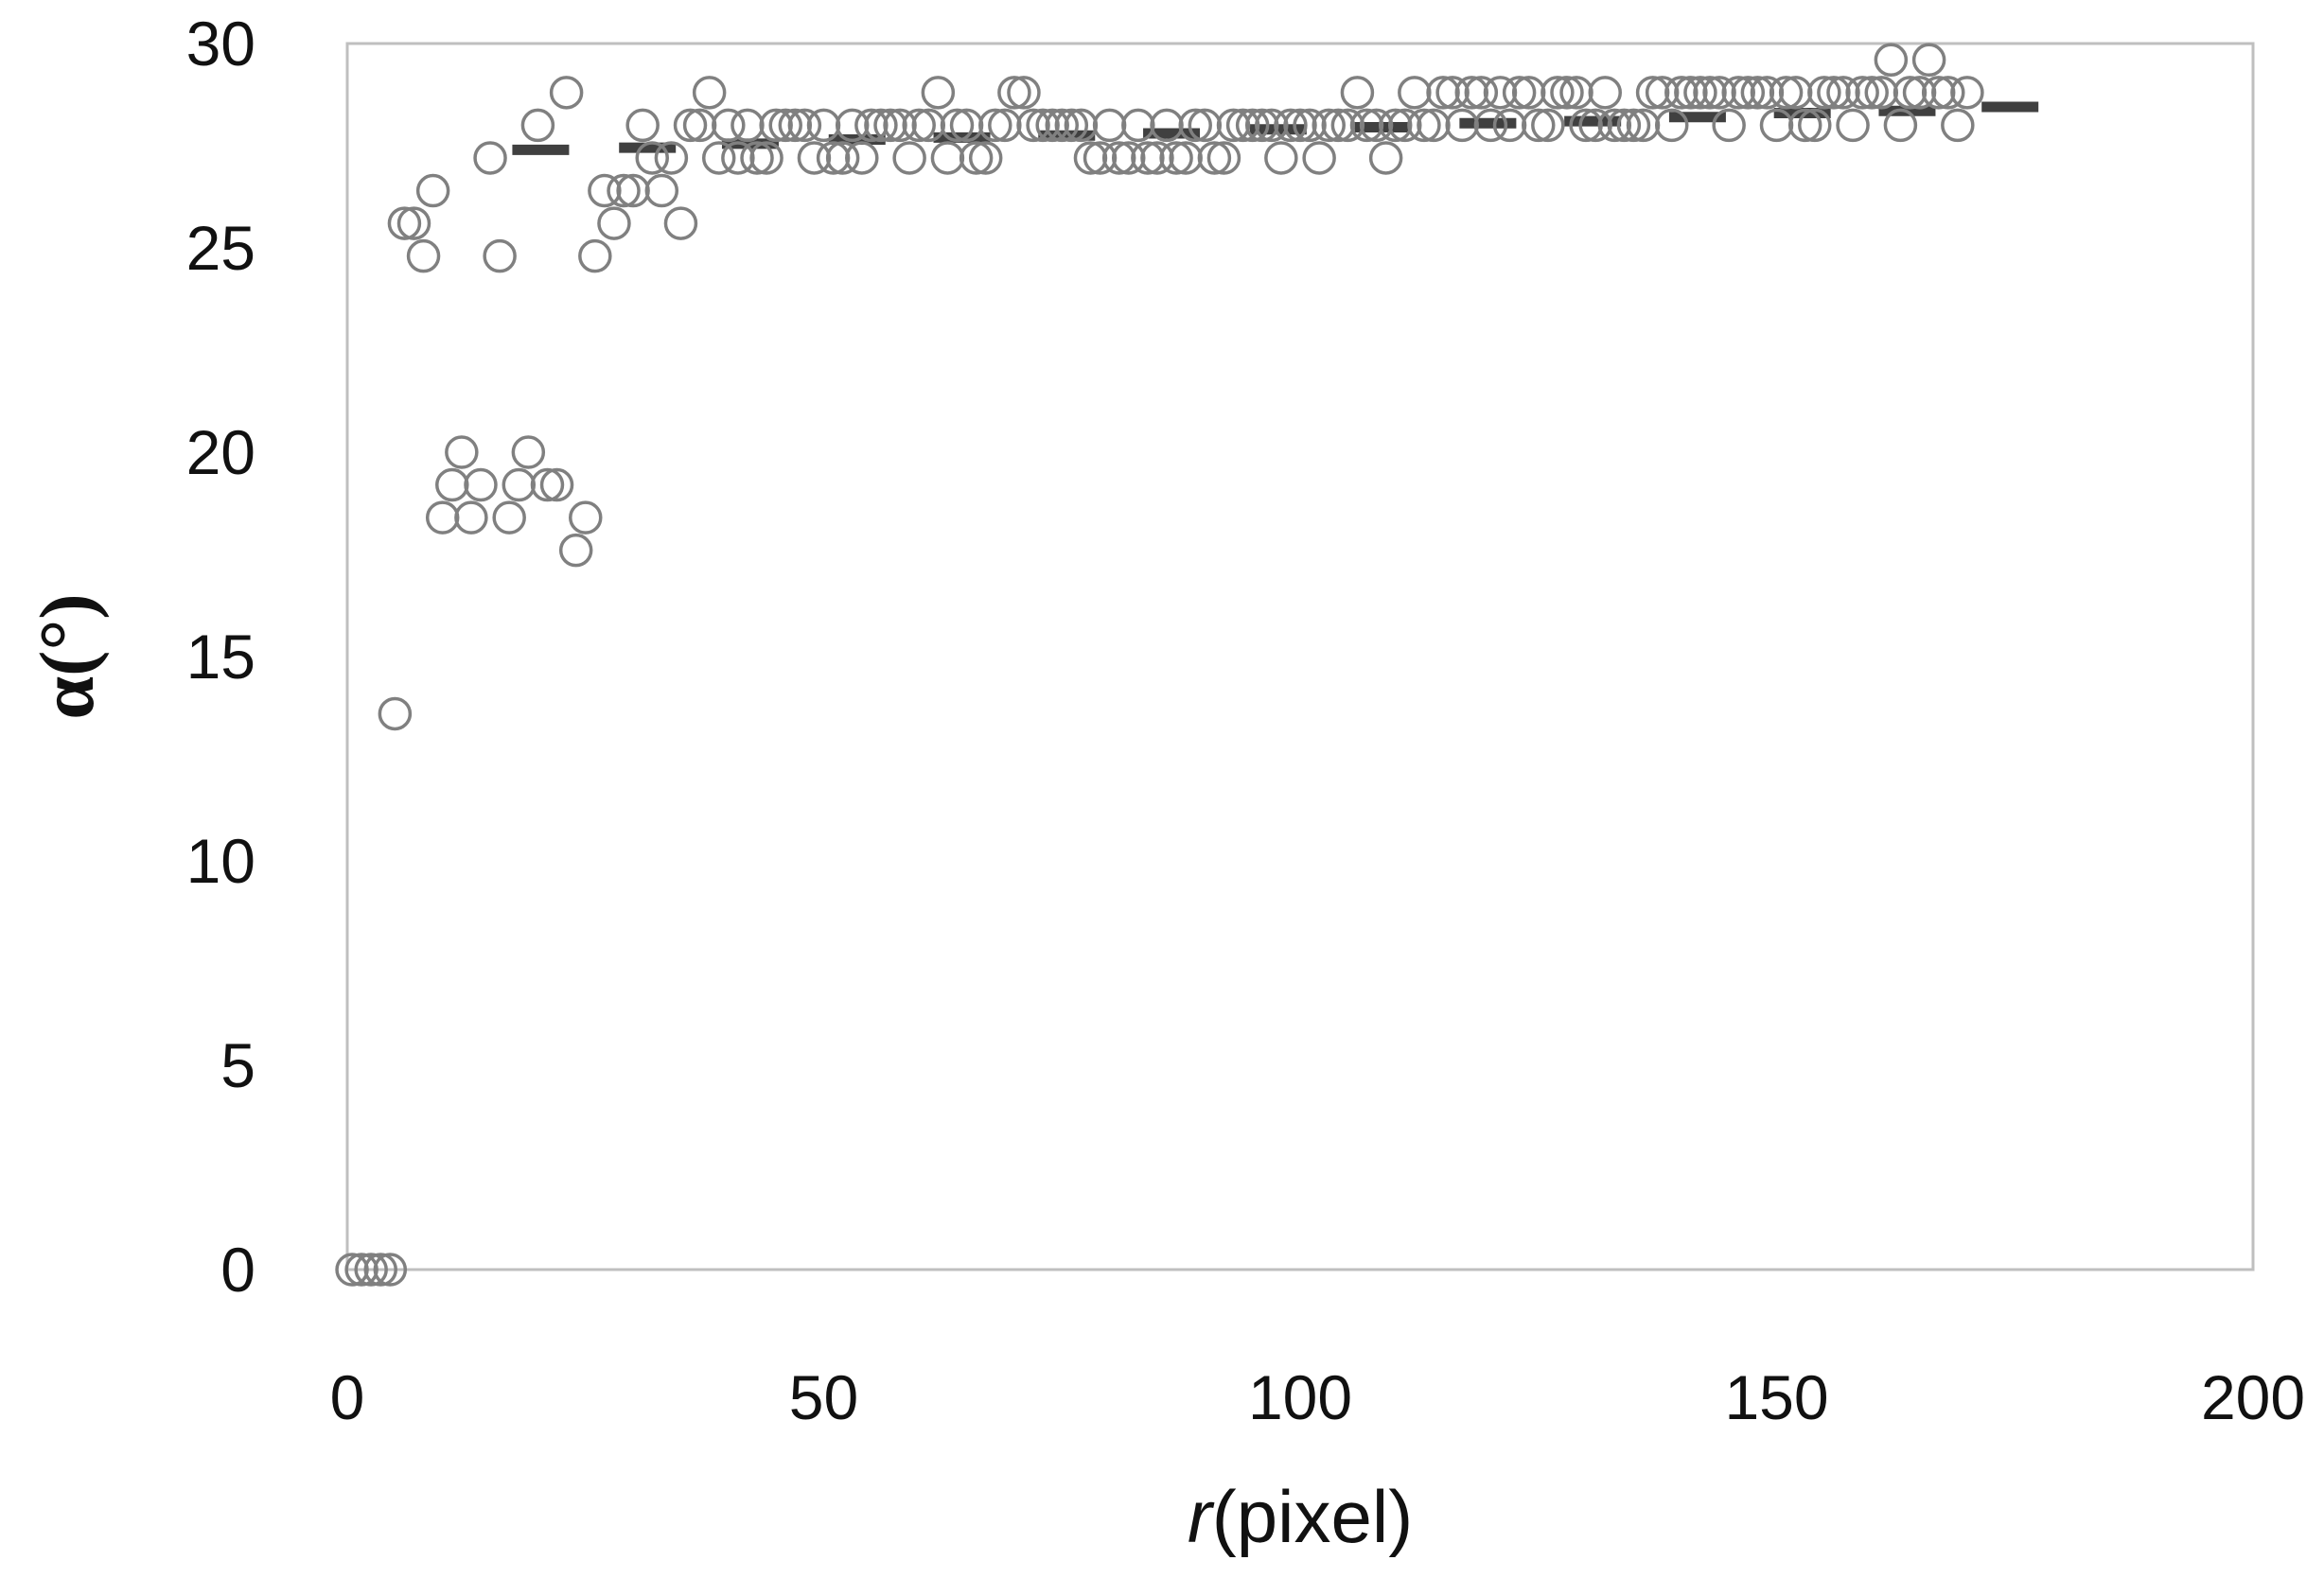 This screenshot has width=2324, height=1578. What do you see at coordinates (1300, 1516) in the screenshot?
I see `x-axis-label: r(pixel)` at bounding box center [1300, 1516].